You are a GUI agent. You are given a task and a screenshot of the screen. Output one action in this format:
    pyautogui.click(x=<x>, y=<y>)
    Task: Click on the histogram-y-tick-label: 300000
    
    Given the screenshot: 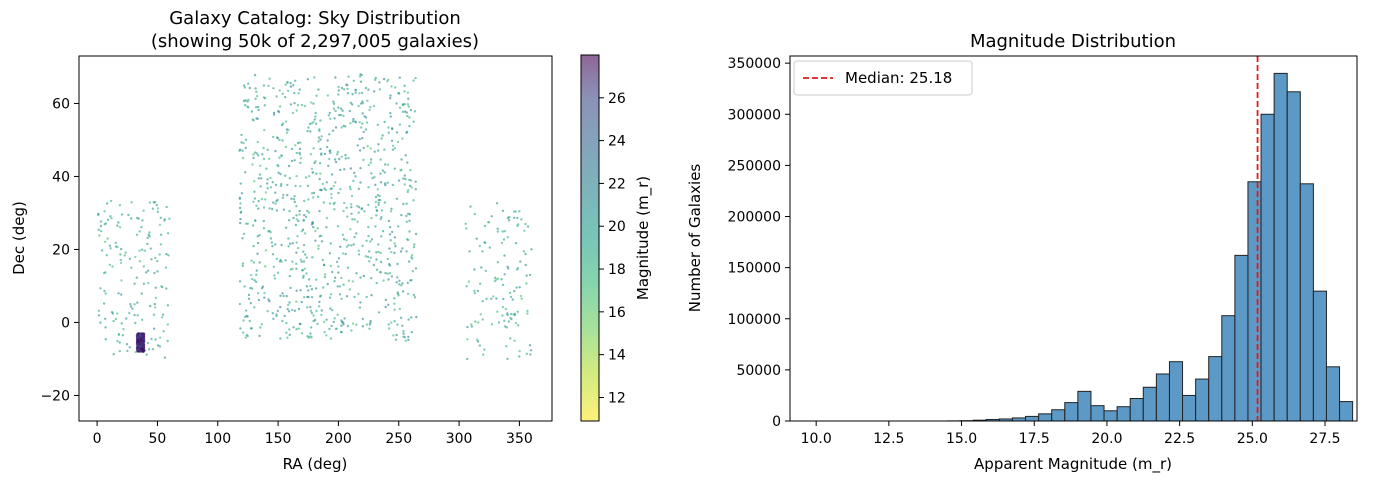 What is the action you would take?
    pyautogui.click(x=754, y=115)
    